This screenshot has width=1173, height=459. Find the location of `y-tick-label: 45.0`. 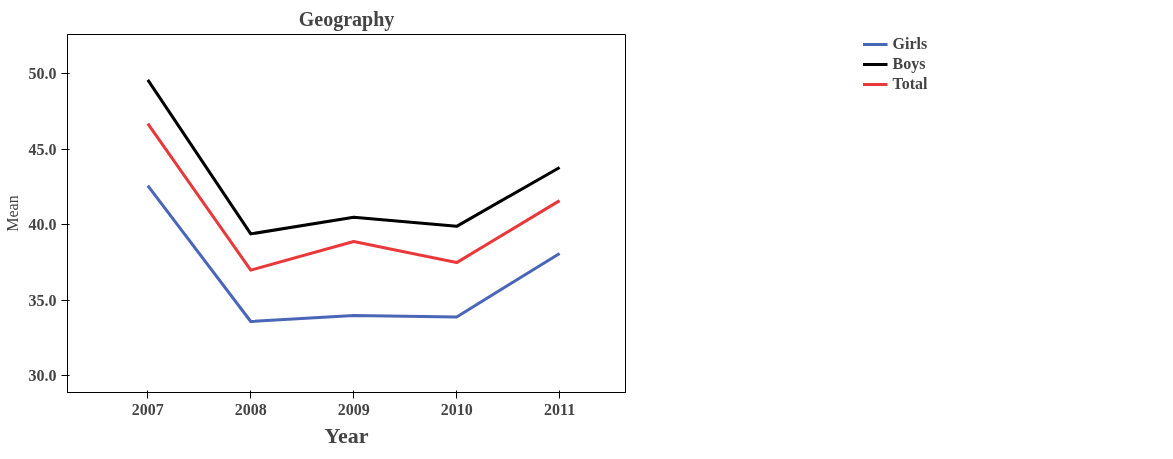

y-tick-label: 45.0 is located at coordinates (42, 149).